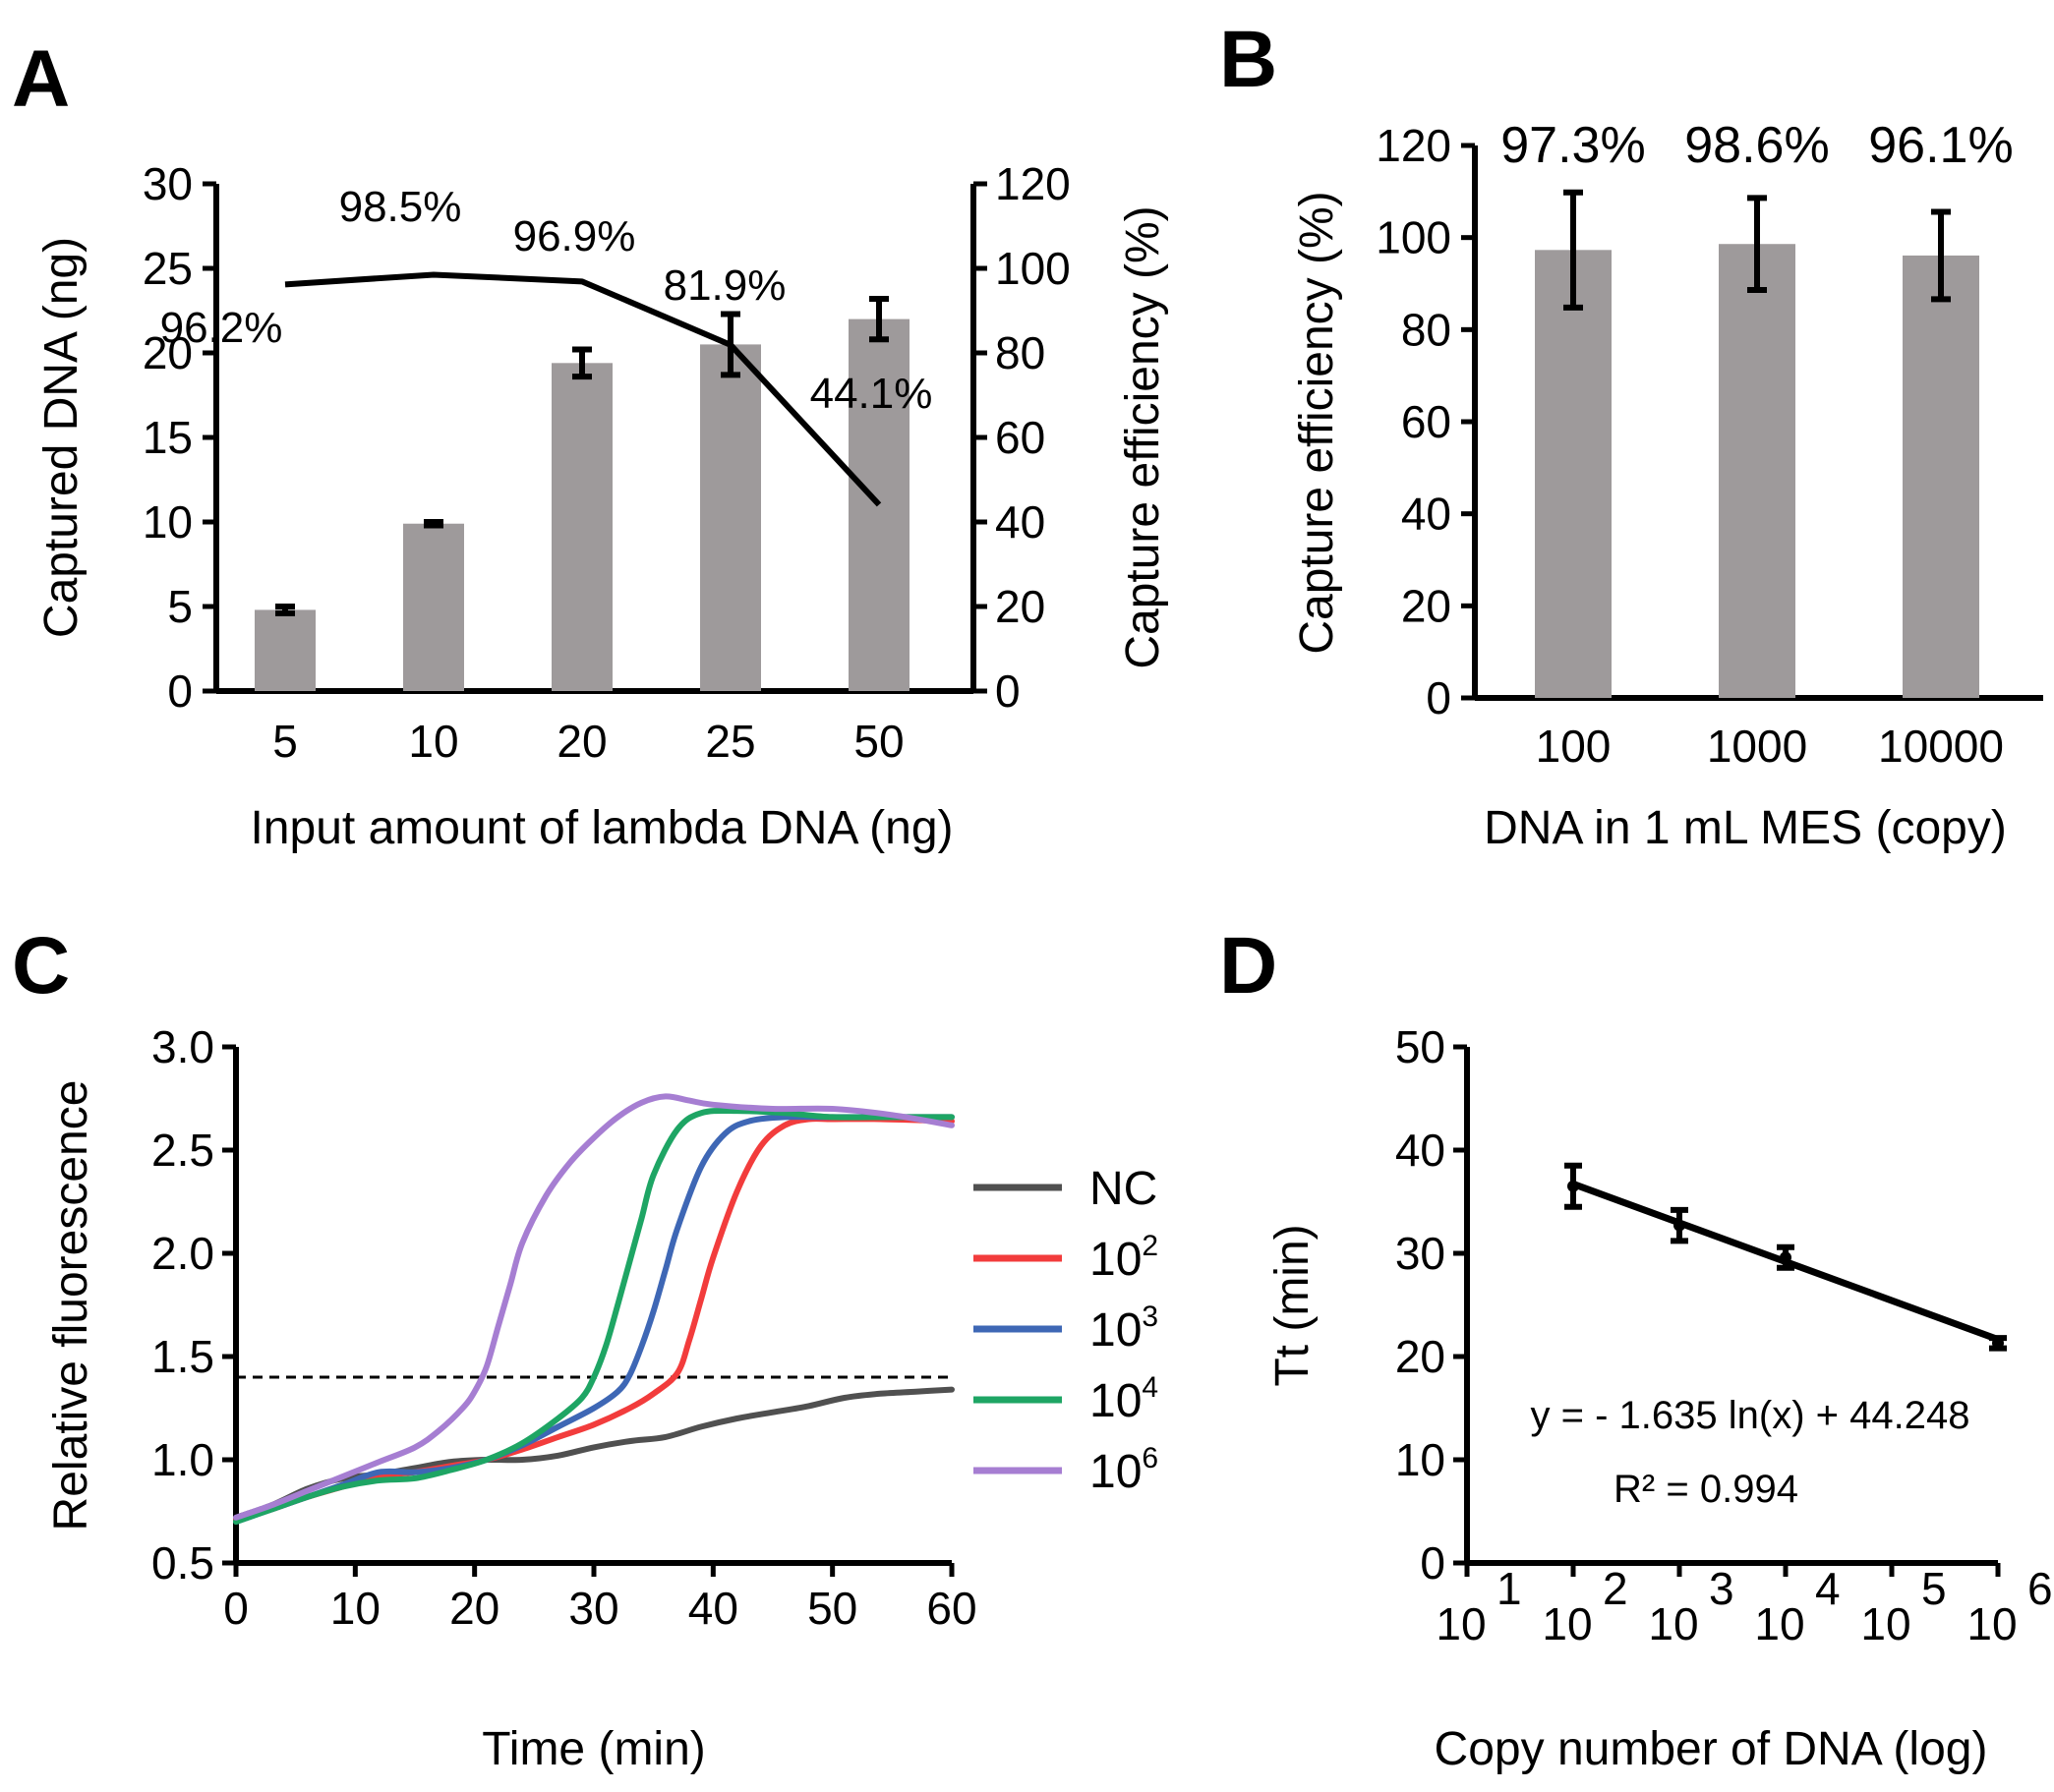  What do you see at coordinates (1143, 436) in the screenshot?
I see `a-y2-axis-title: Capture efficiency (%)` at bounding box center [1143, 436].